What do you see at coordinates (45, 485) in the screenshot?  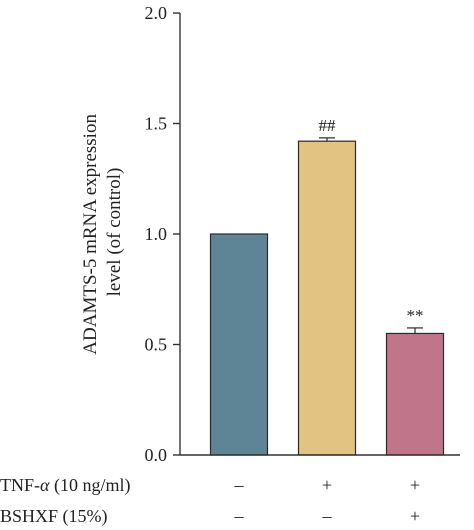 I see `condition-label-symbol: α` at bounding box center [45, 485].